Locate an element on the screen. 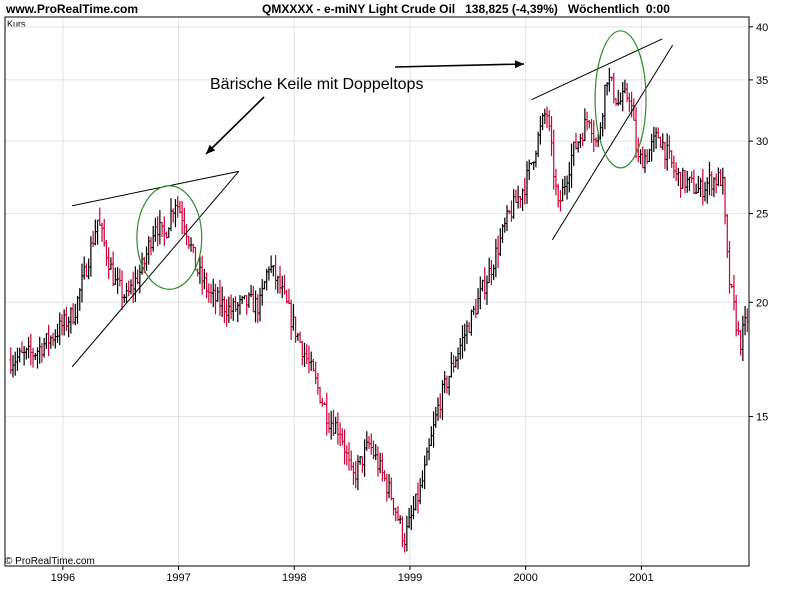 Image resolution: width=800 pixels, height=600 pixels. site-label: www.ProRealTime.com is located at coordinates (72, 9).